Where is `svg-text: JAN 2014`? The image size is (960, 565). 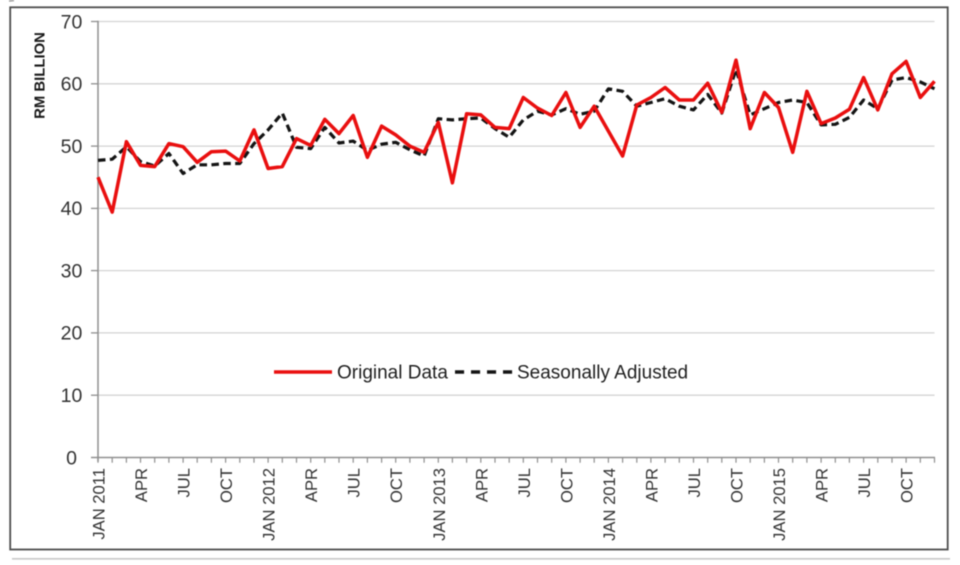 svg-text: JAN 2014 is located at coordinates (609, 504).